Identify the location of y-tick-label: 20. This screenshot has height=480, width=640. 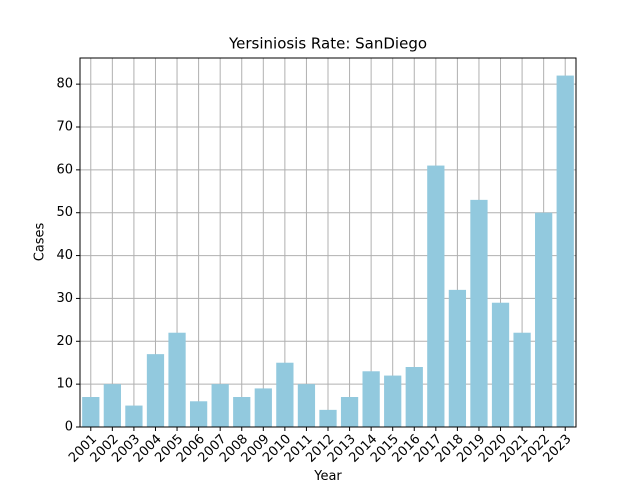
(64, 341).